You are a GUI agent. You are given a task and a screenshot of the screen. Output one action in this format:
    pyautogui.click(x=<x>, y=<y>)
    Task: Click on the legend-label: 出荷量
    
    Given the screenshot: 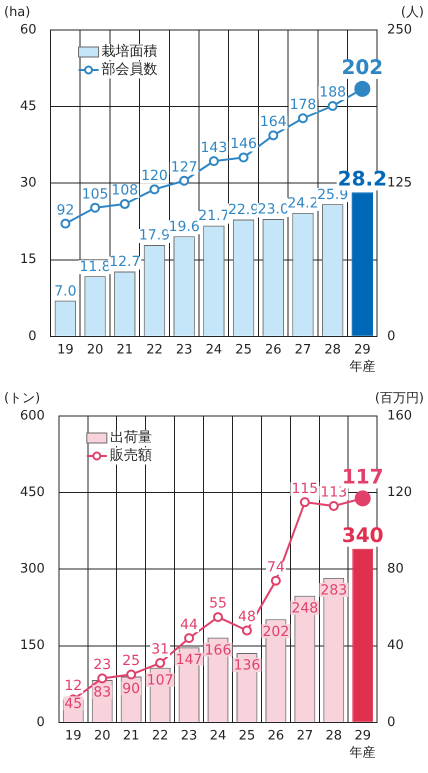 What is the action you would take?
    pyautogui.click(x=131, y=438)
    